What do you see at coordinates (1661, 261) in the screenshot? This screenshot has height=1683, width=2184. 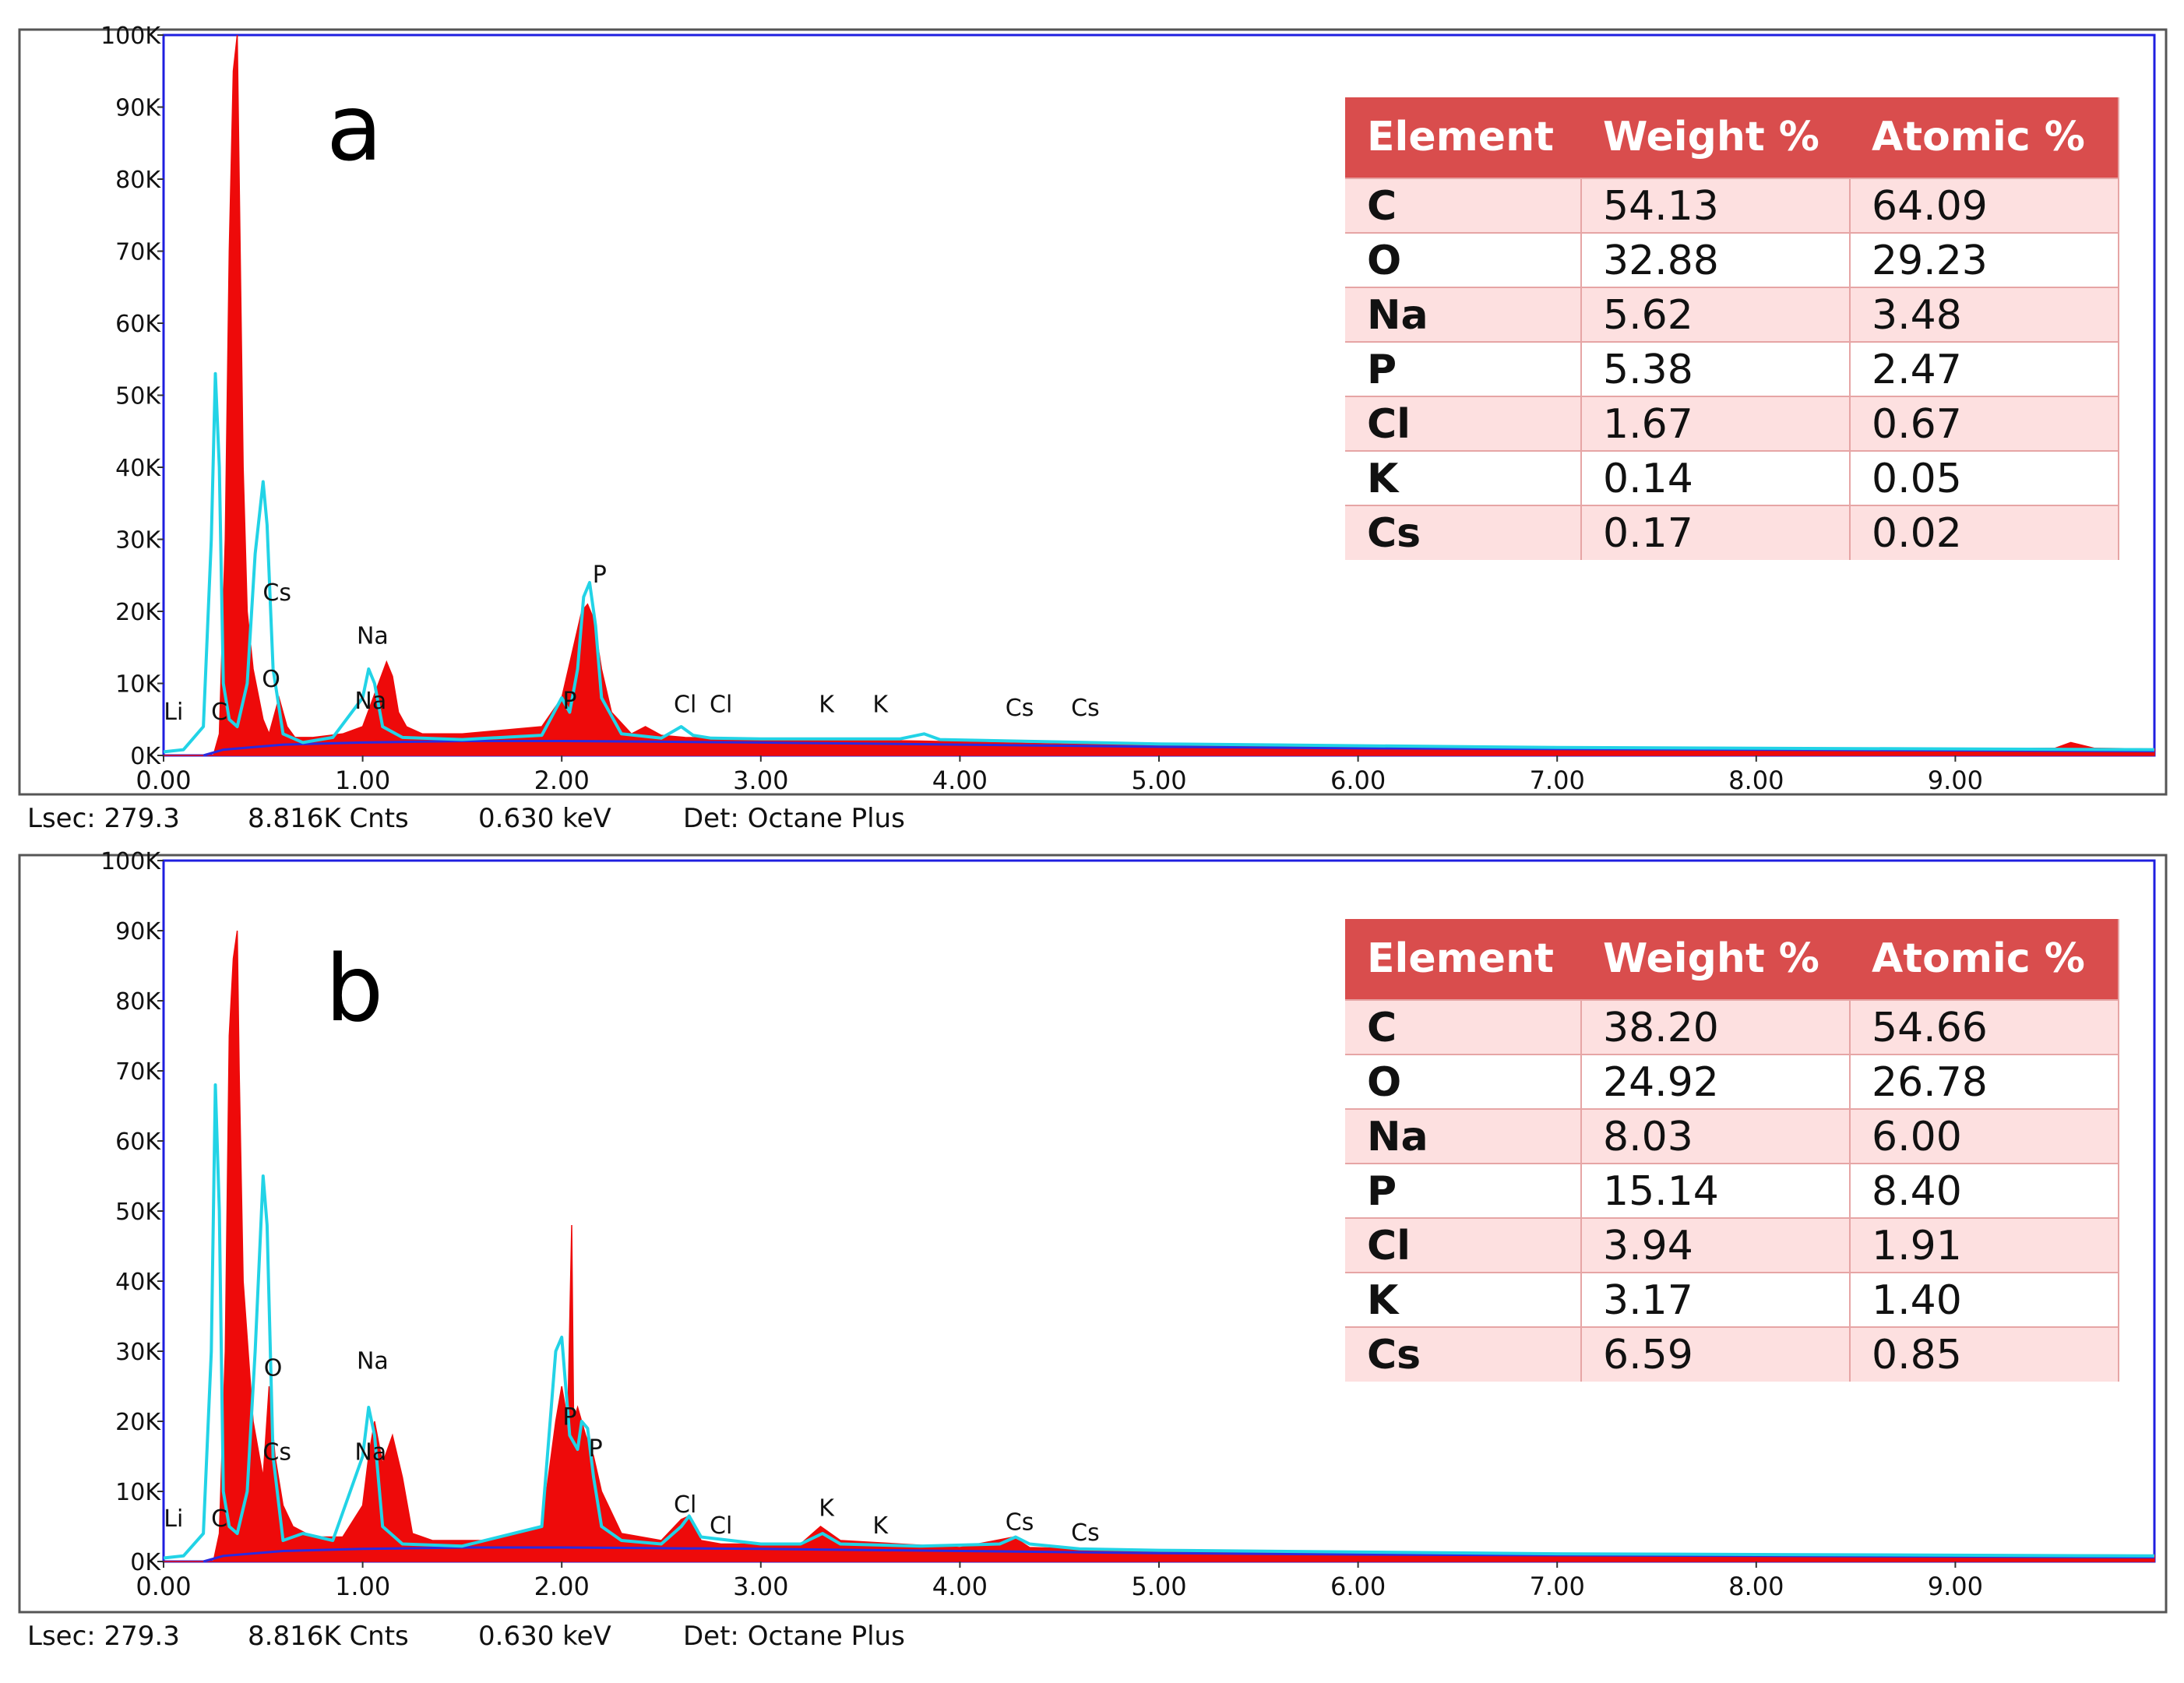 I see `table-value-cell: 32.88` at bounding box center [1661, 261].